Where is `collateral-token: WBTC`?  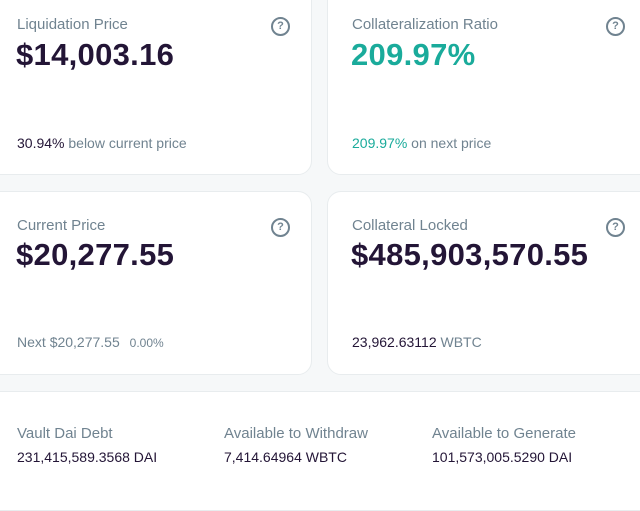
collateral-token: WBTC is located at coordinates (461, 342).